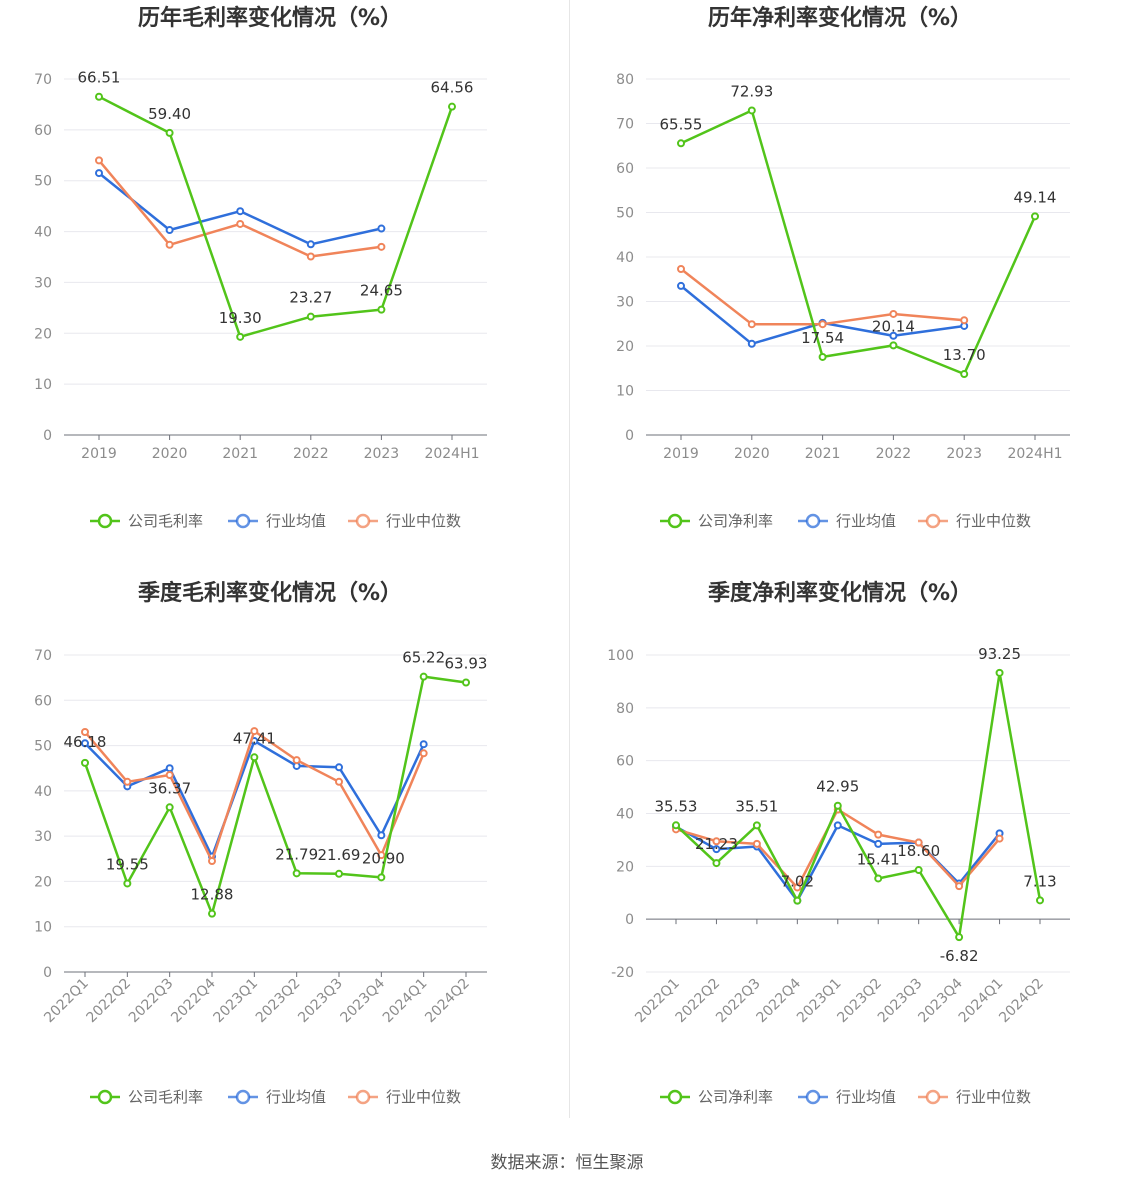 Image resolution: width=1134 pixels, height=1188 pixels. What do you see at coordinates (270, 18) in the screenshot?
I see `chart-title: 历年毛利率变化情况（%）` at bounding box center [270, 18].